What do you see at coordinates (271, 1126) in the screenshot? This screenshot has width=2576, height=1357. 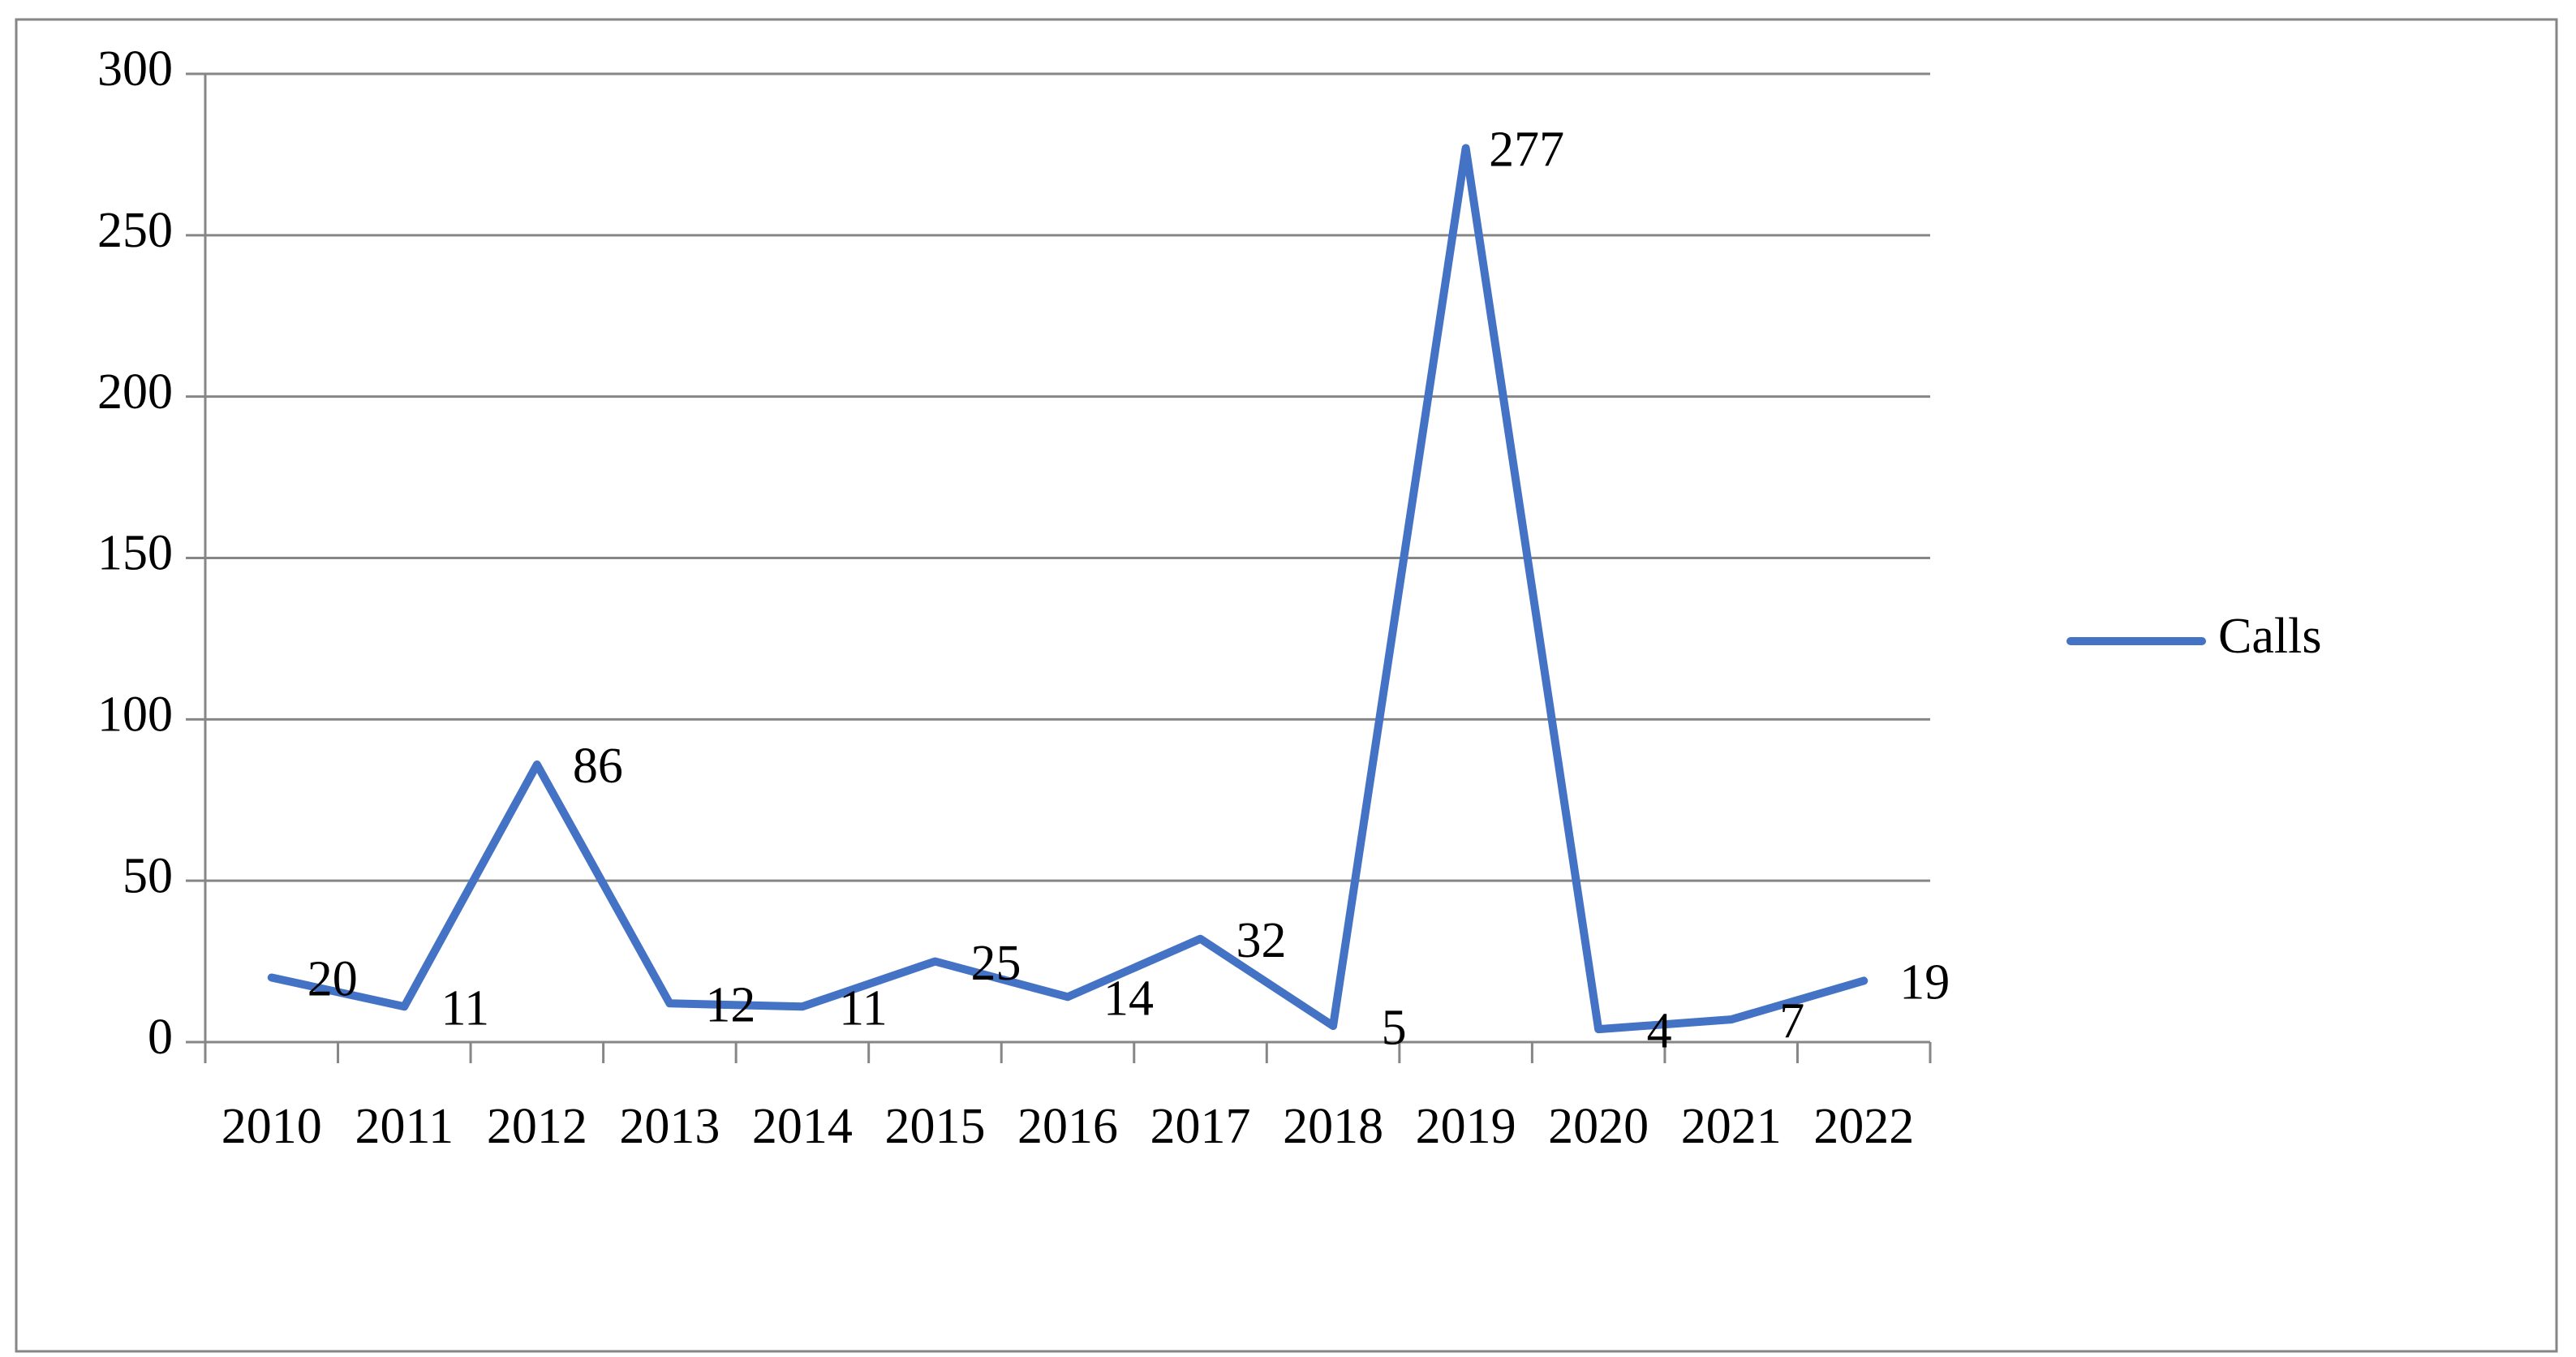 I see `x-tick-label: 2010` at bounding box center [271, 1126].